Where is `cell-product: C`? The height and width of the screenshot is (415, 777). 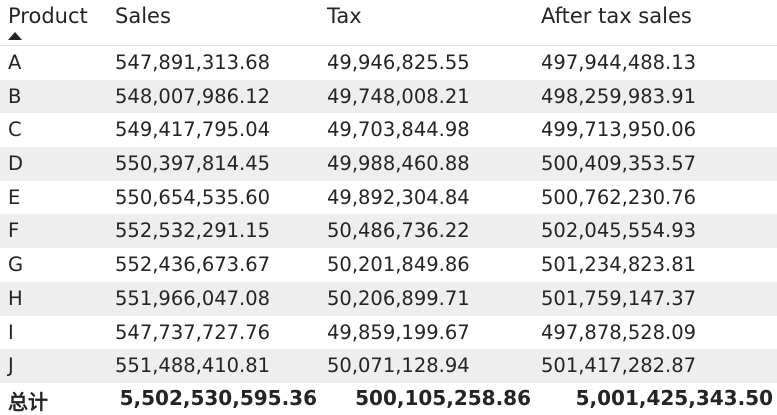
cell-product: C is located at coordinates (15, 130).